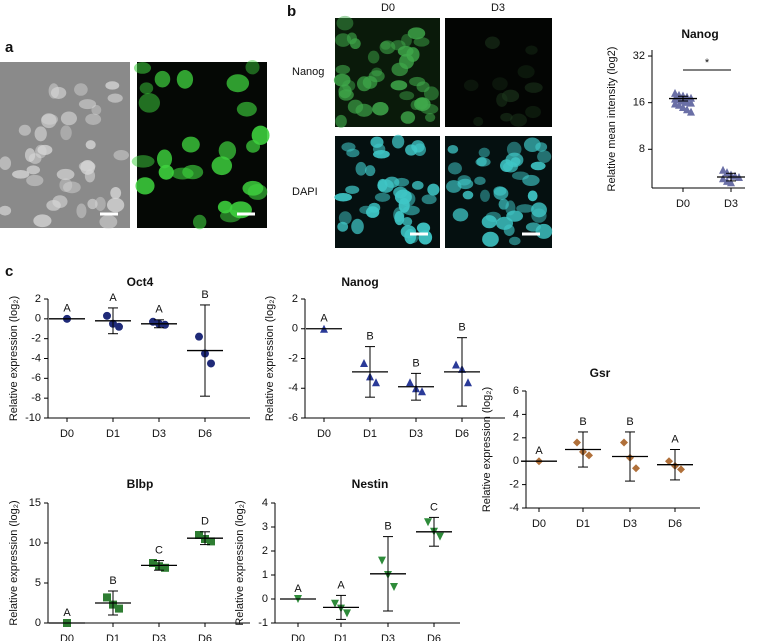 Image resolution: width=774 pixels, height=641 pixels. I want to click on significance-label: *, so click(707, 63).